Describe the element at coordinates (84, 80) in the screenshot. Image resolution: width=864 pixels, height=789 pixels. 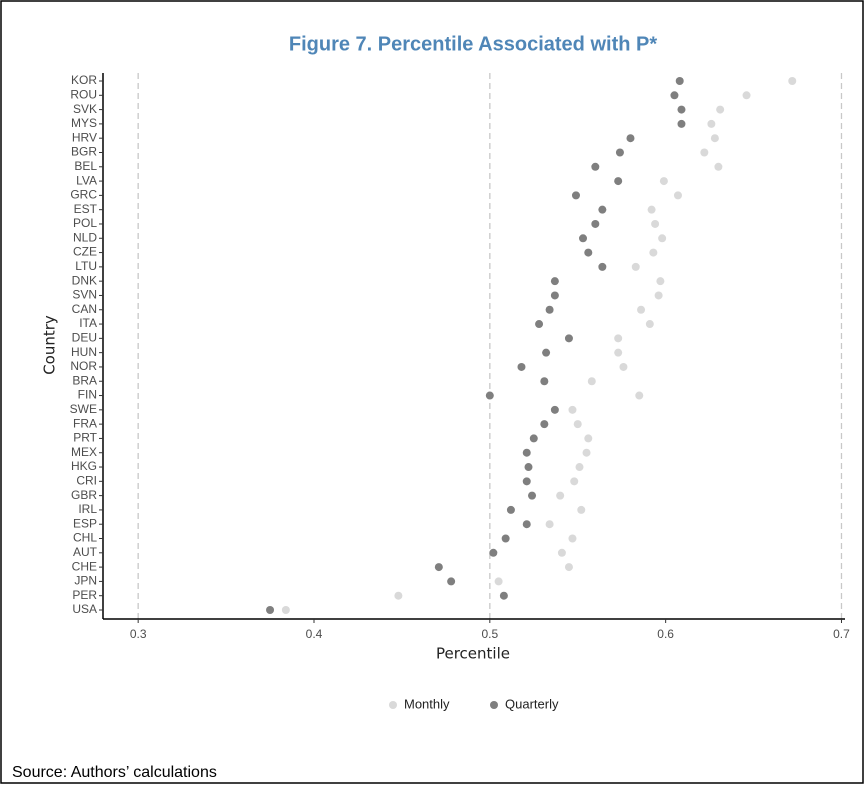
I see `y-tick-label: KOR` at that location.